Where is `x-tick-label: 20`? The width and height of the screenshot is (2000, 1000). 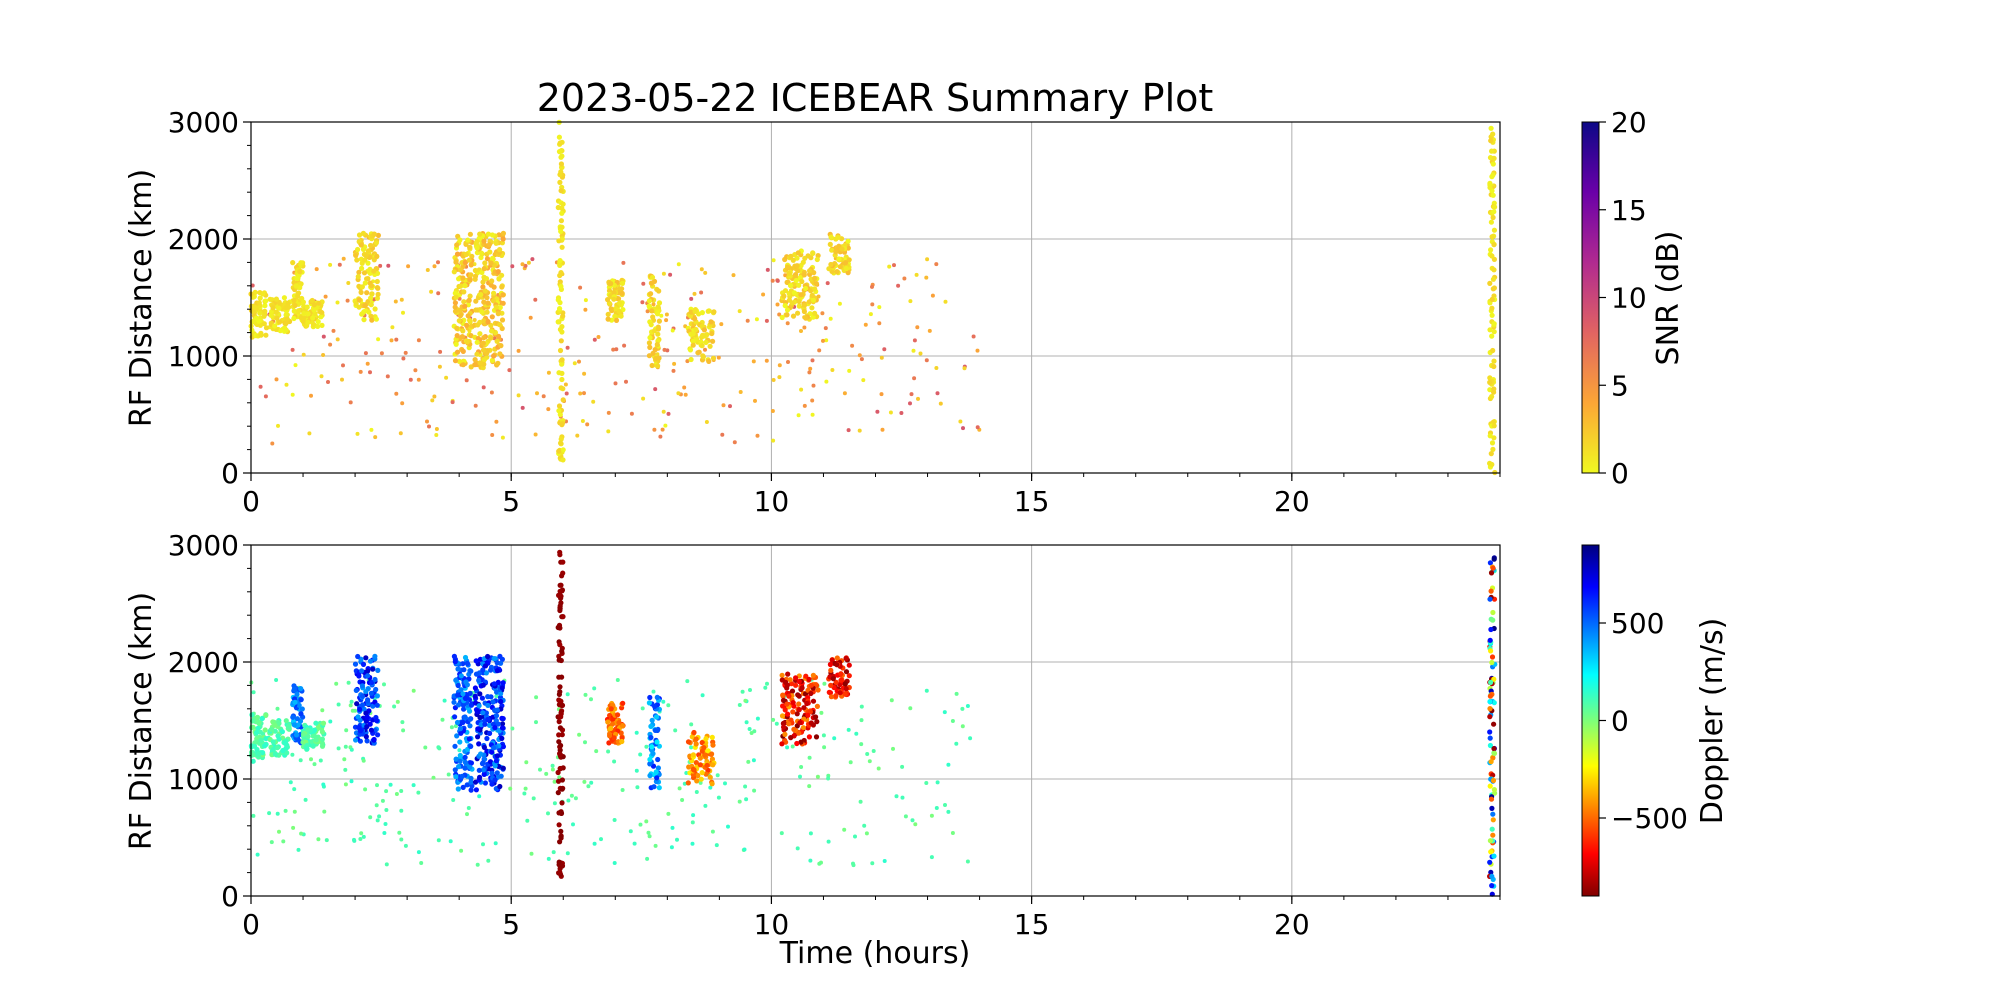
x-tick-label: 20 is located at coordinates (1292, 924).